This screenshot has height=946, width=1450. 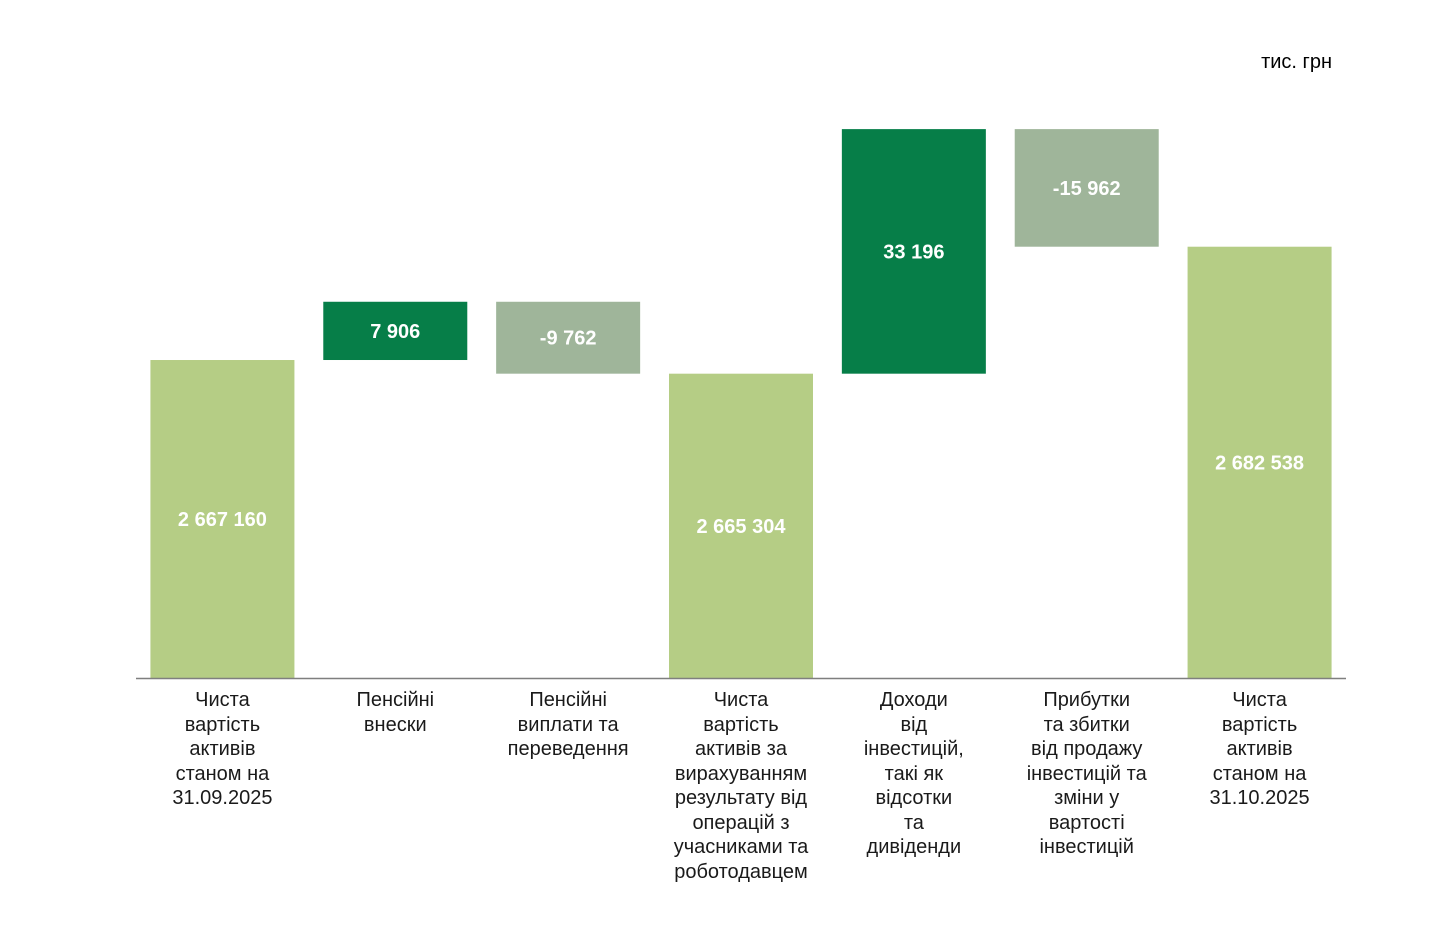 I want to click on bar-value-label: 2 665 304, so click(x=742, y=527).